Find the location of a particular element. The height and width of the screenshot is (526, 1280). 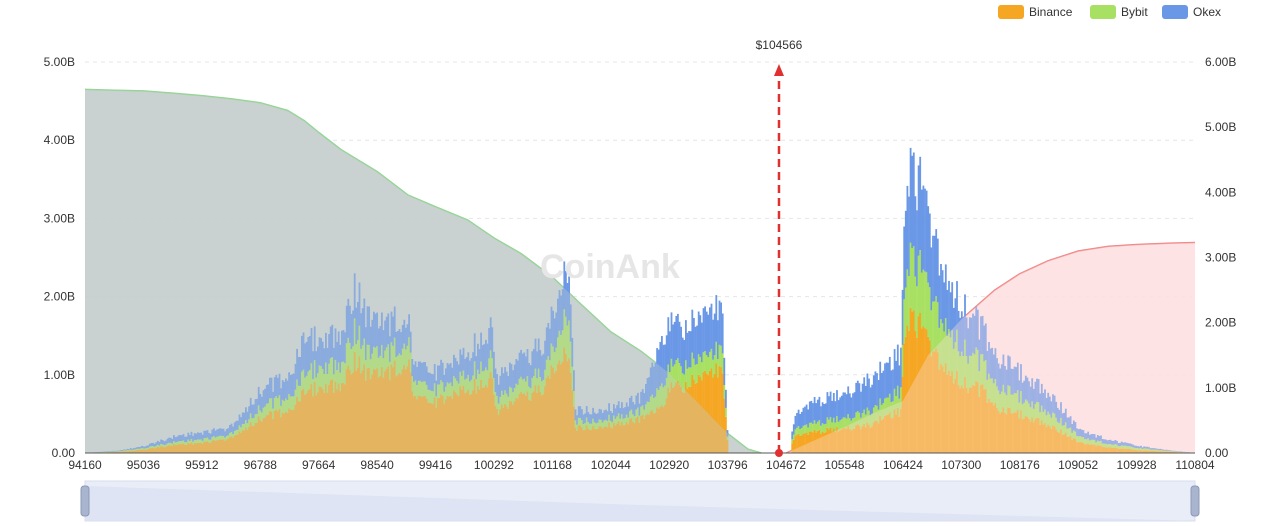

legend: Binance Bybit Okex is located at coordinates (1109, 12).